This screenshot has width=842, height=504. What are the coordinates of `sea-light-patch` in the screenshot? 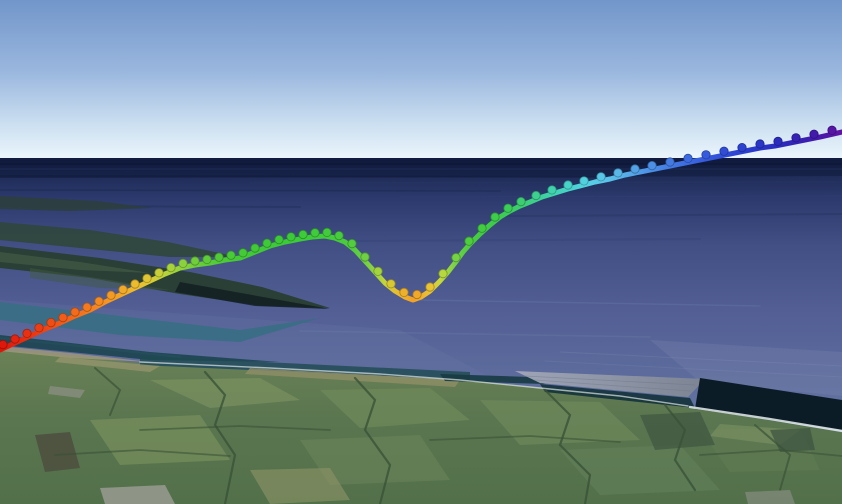 It's located at (746, 368).